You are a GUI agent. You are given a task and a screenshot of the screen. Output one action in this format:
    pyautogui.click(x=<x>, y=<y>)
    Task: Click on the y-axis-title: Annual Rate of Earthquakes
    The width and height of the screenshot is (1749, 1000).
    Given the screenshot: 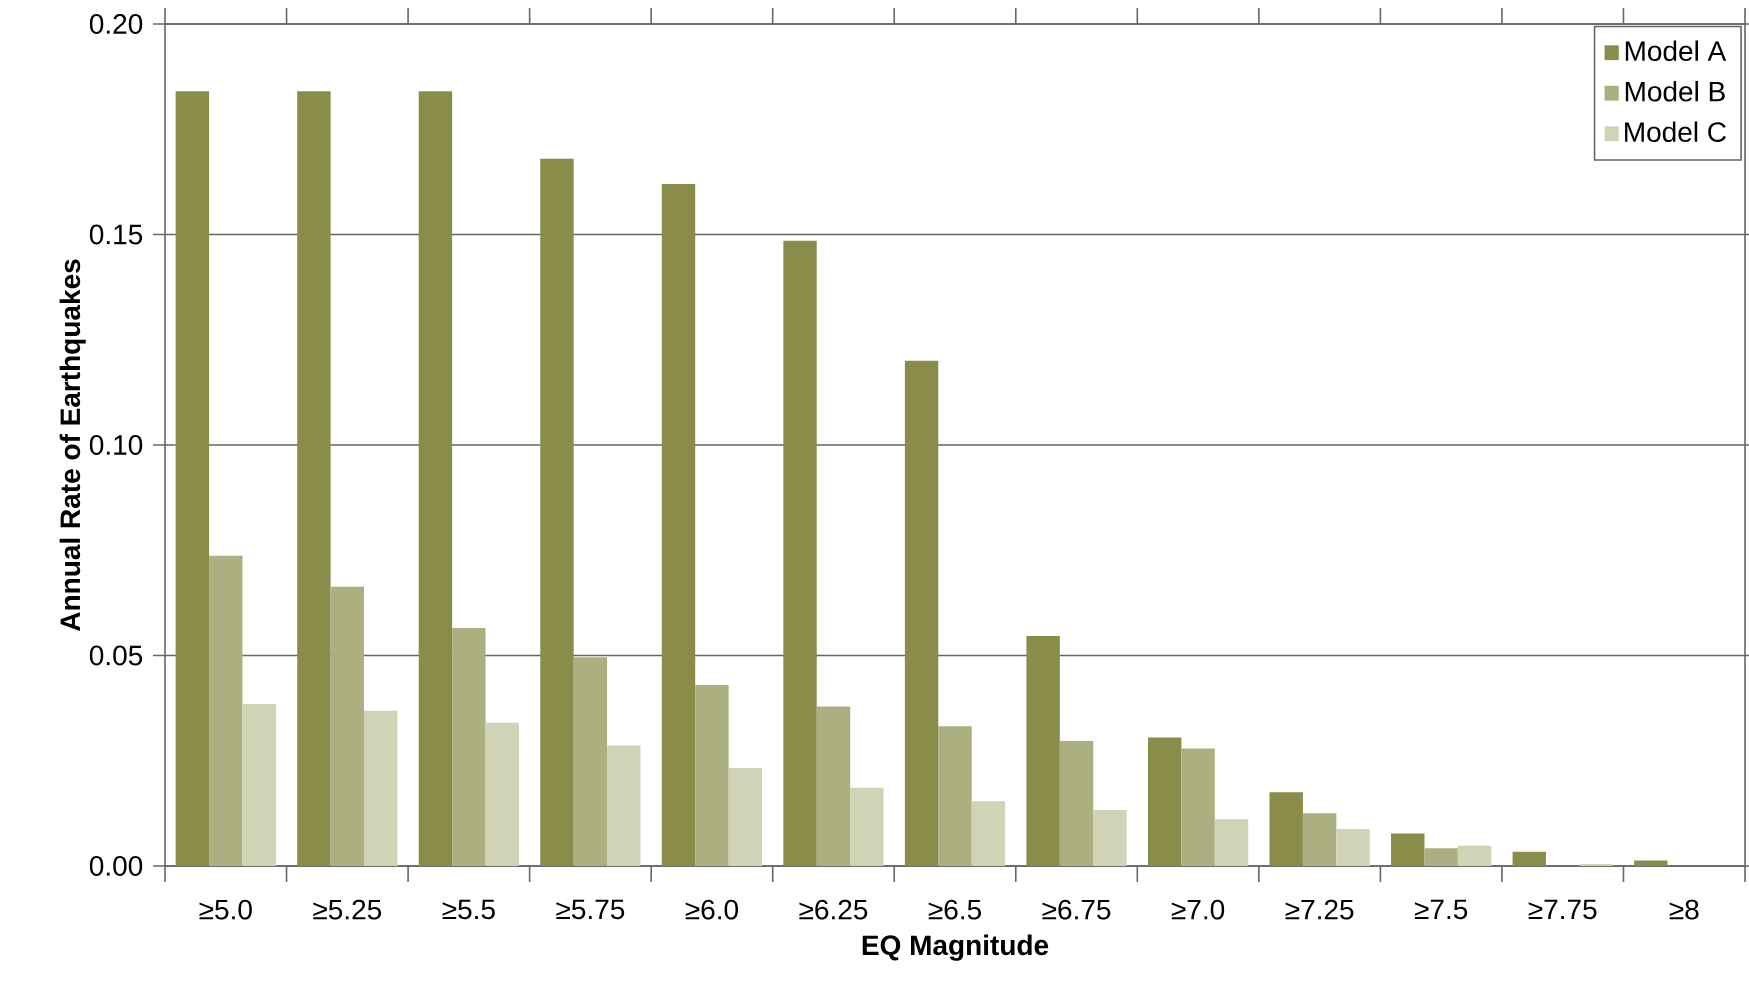 What is the action you would take?
    pyautogui.click(x=72, y=445)
    